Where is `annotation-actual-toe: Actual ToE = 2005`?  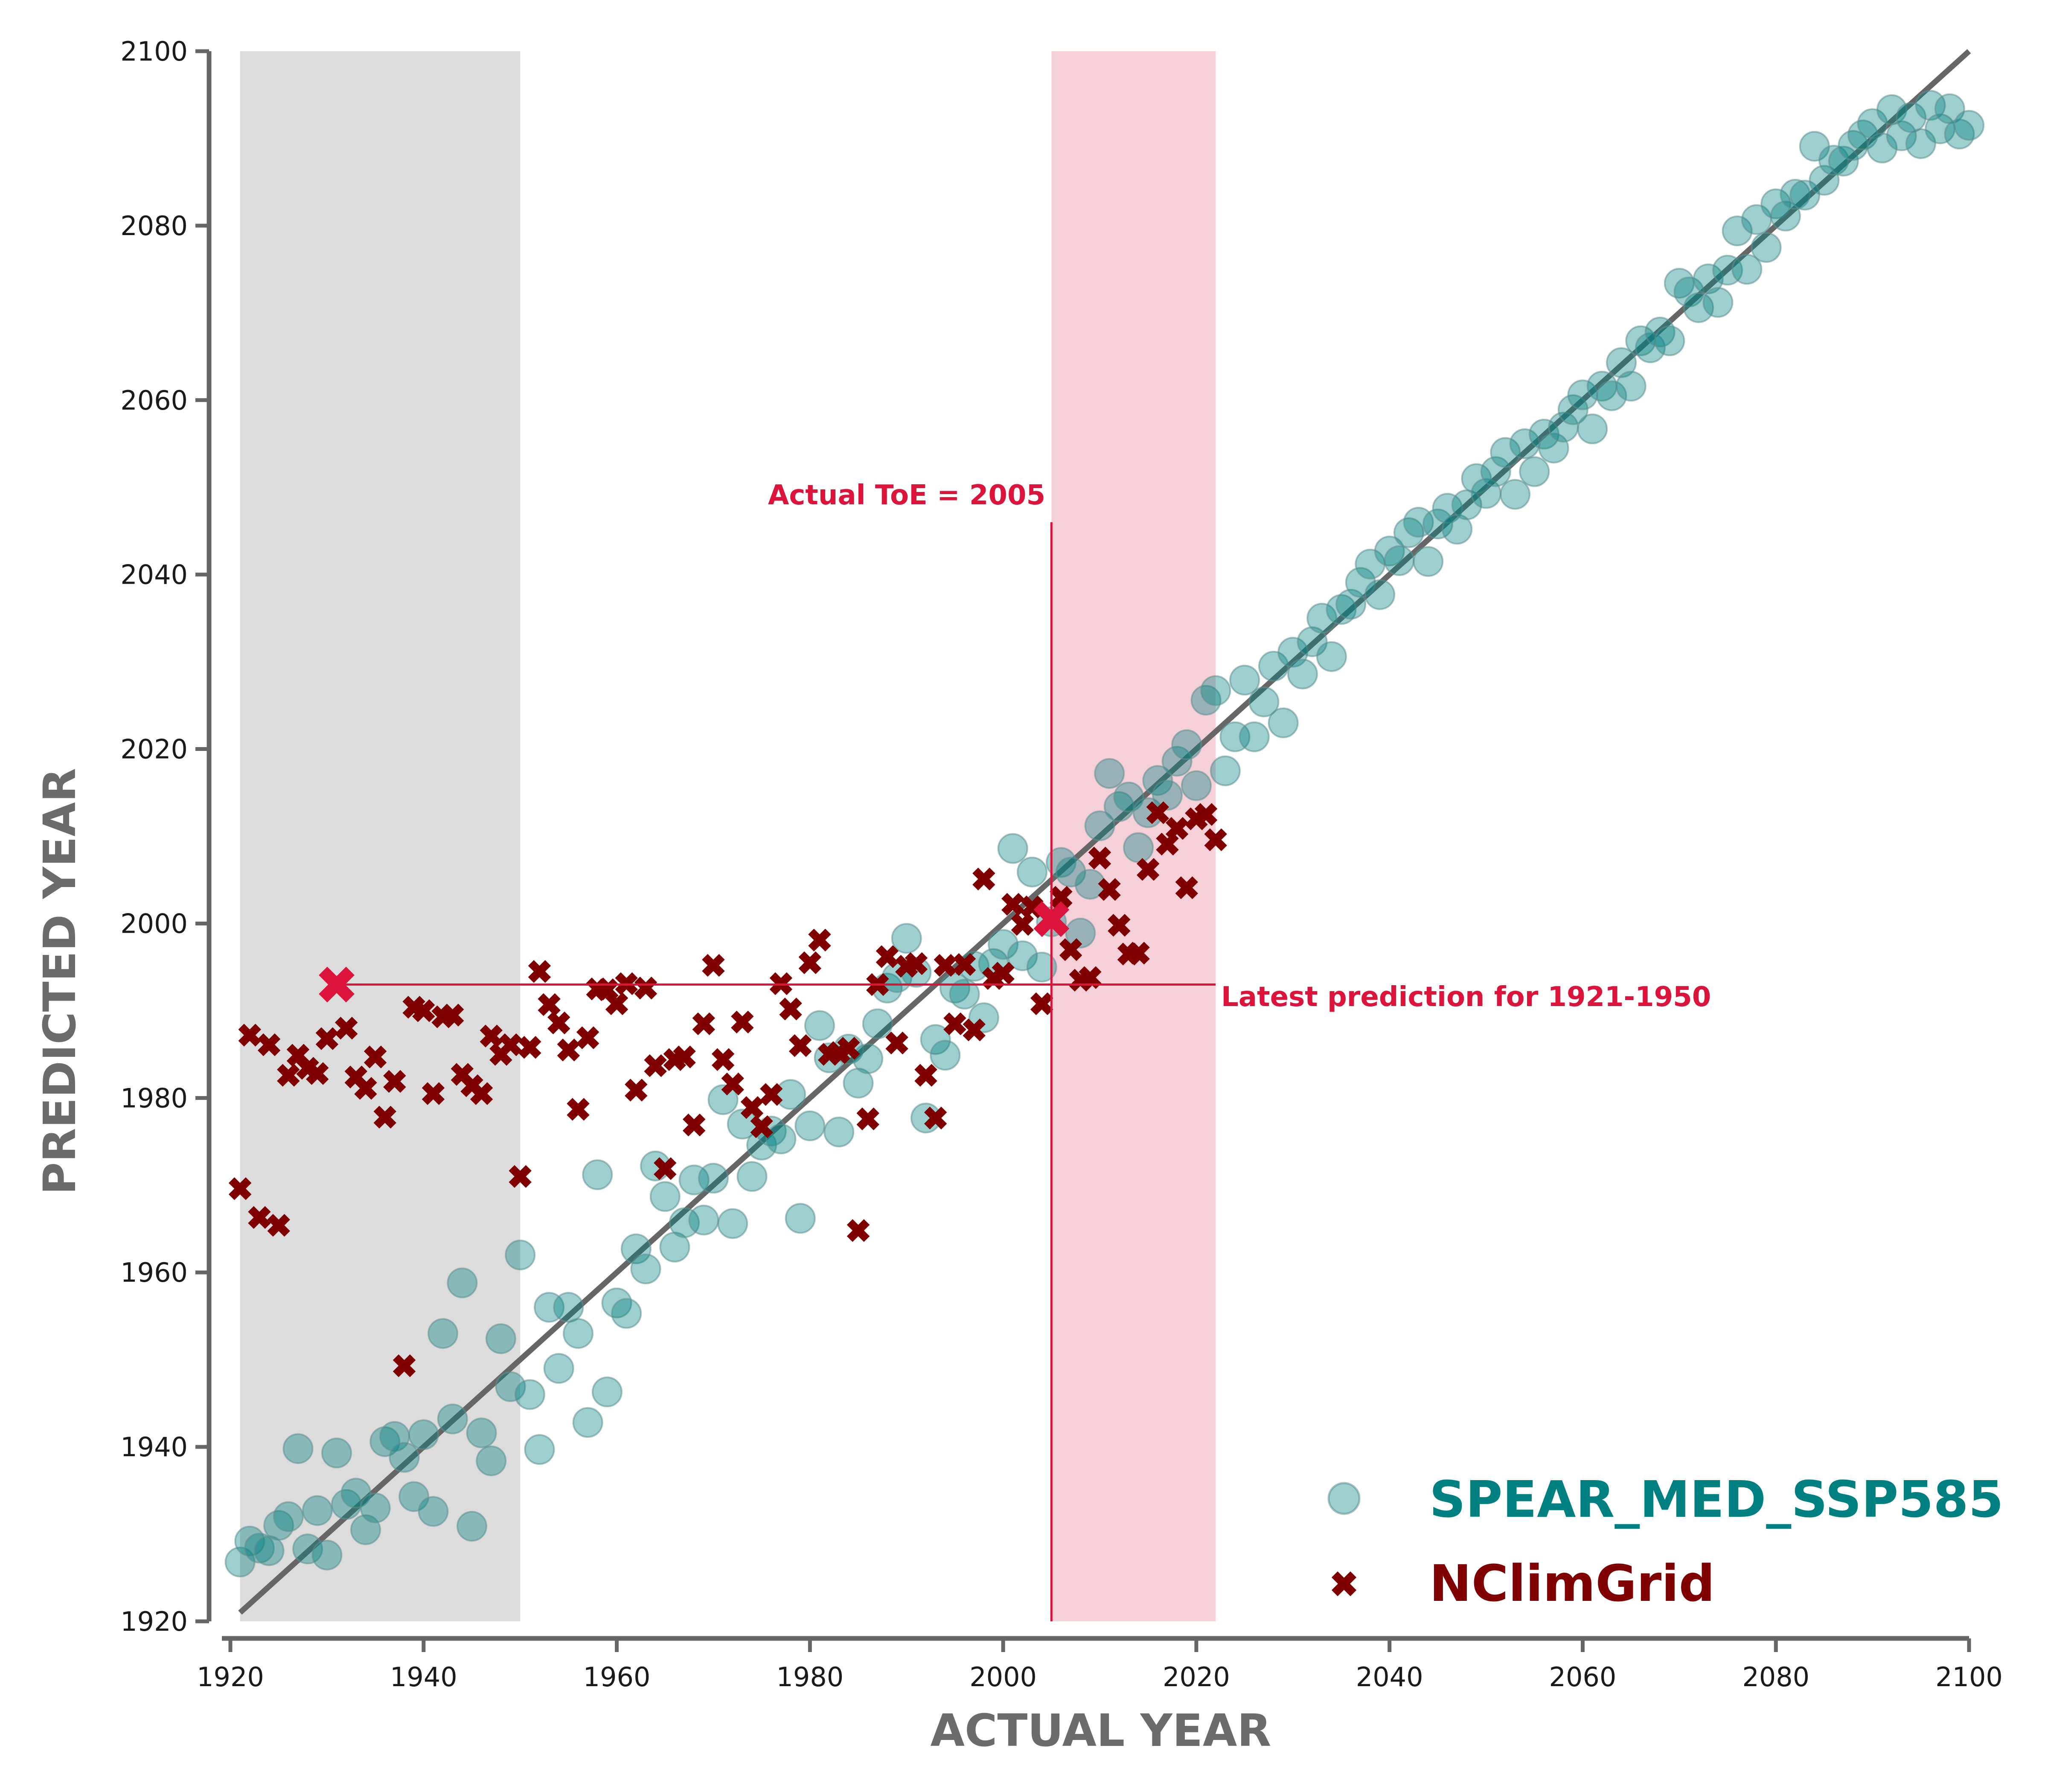 annotation-actual-toe: Actual ToE = 2005 is located at coordinates (907, 496).